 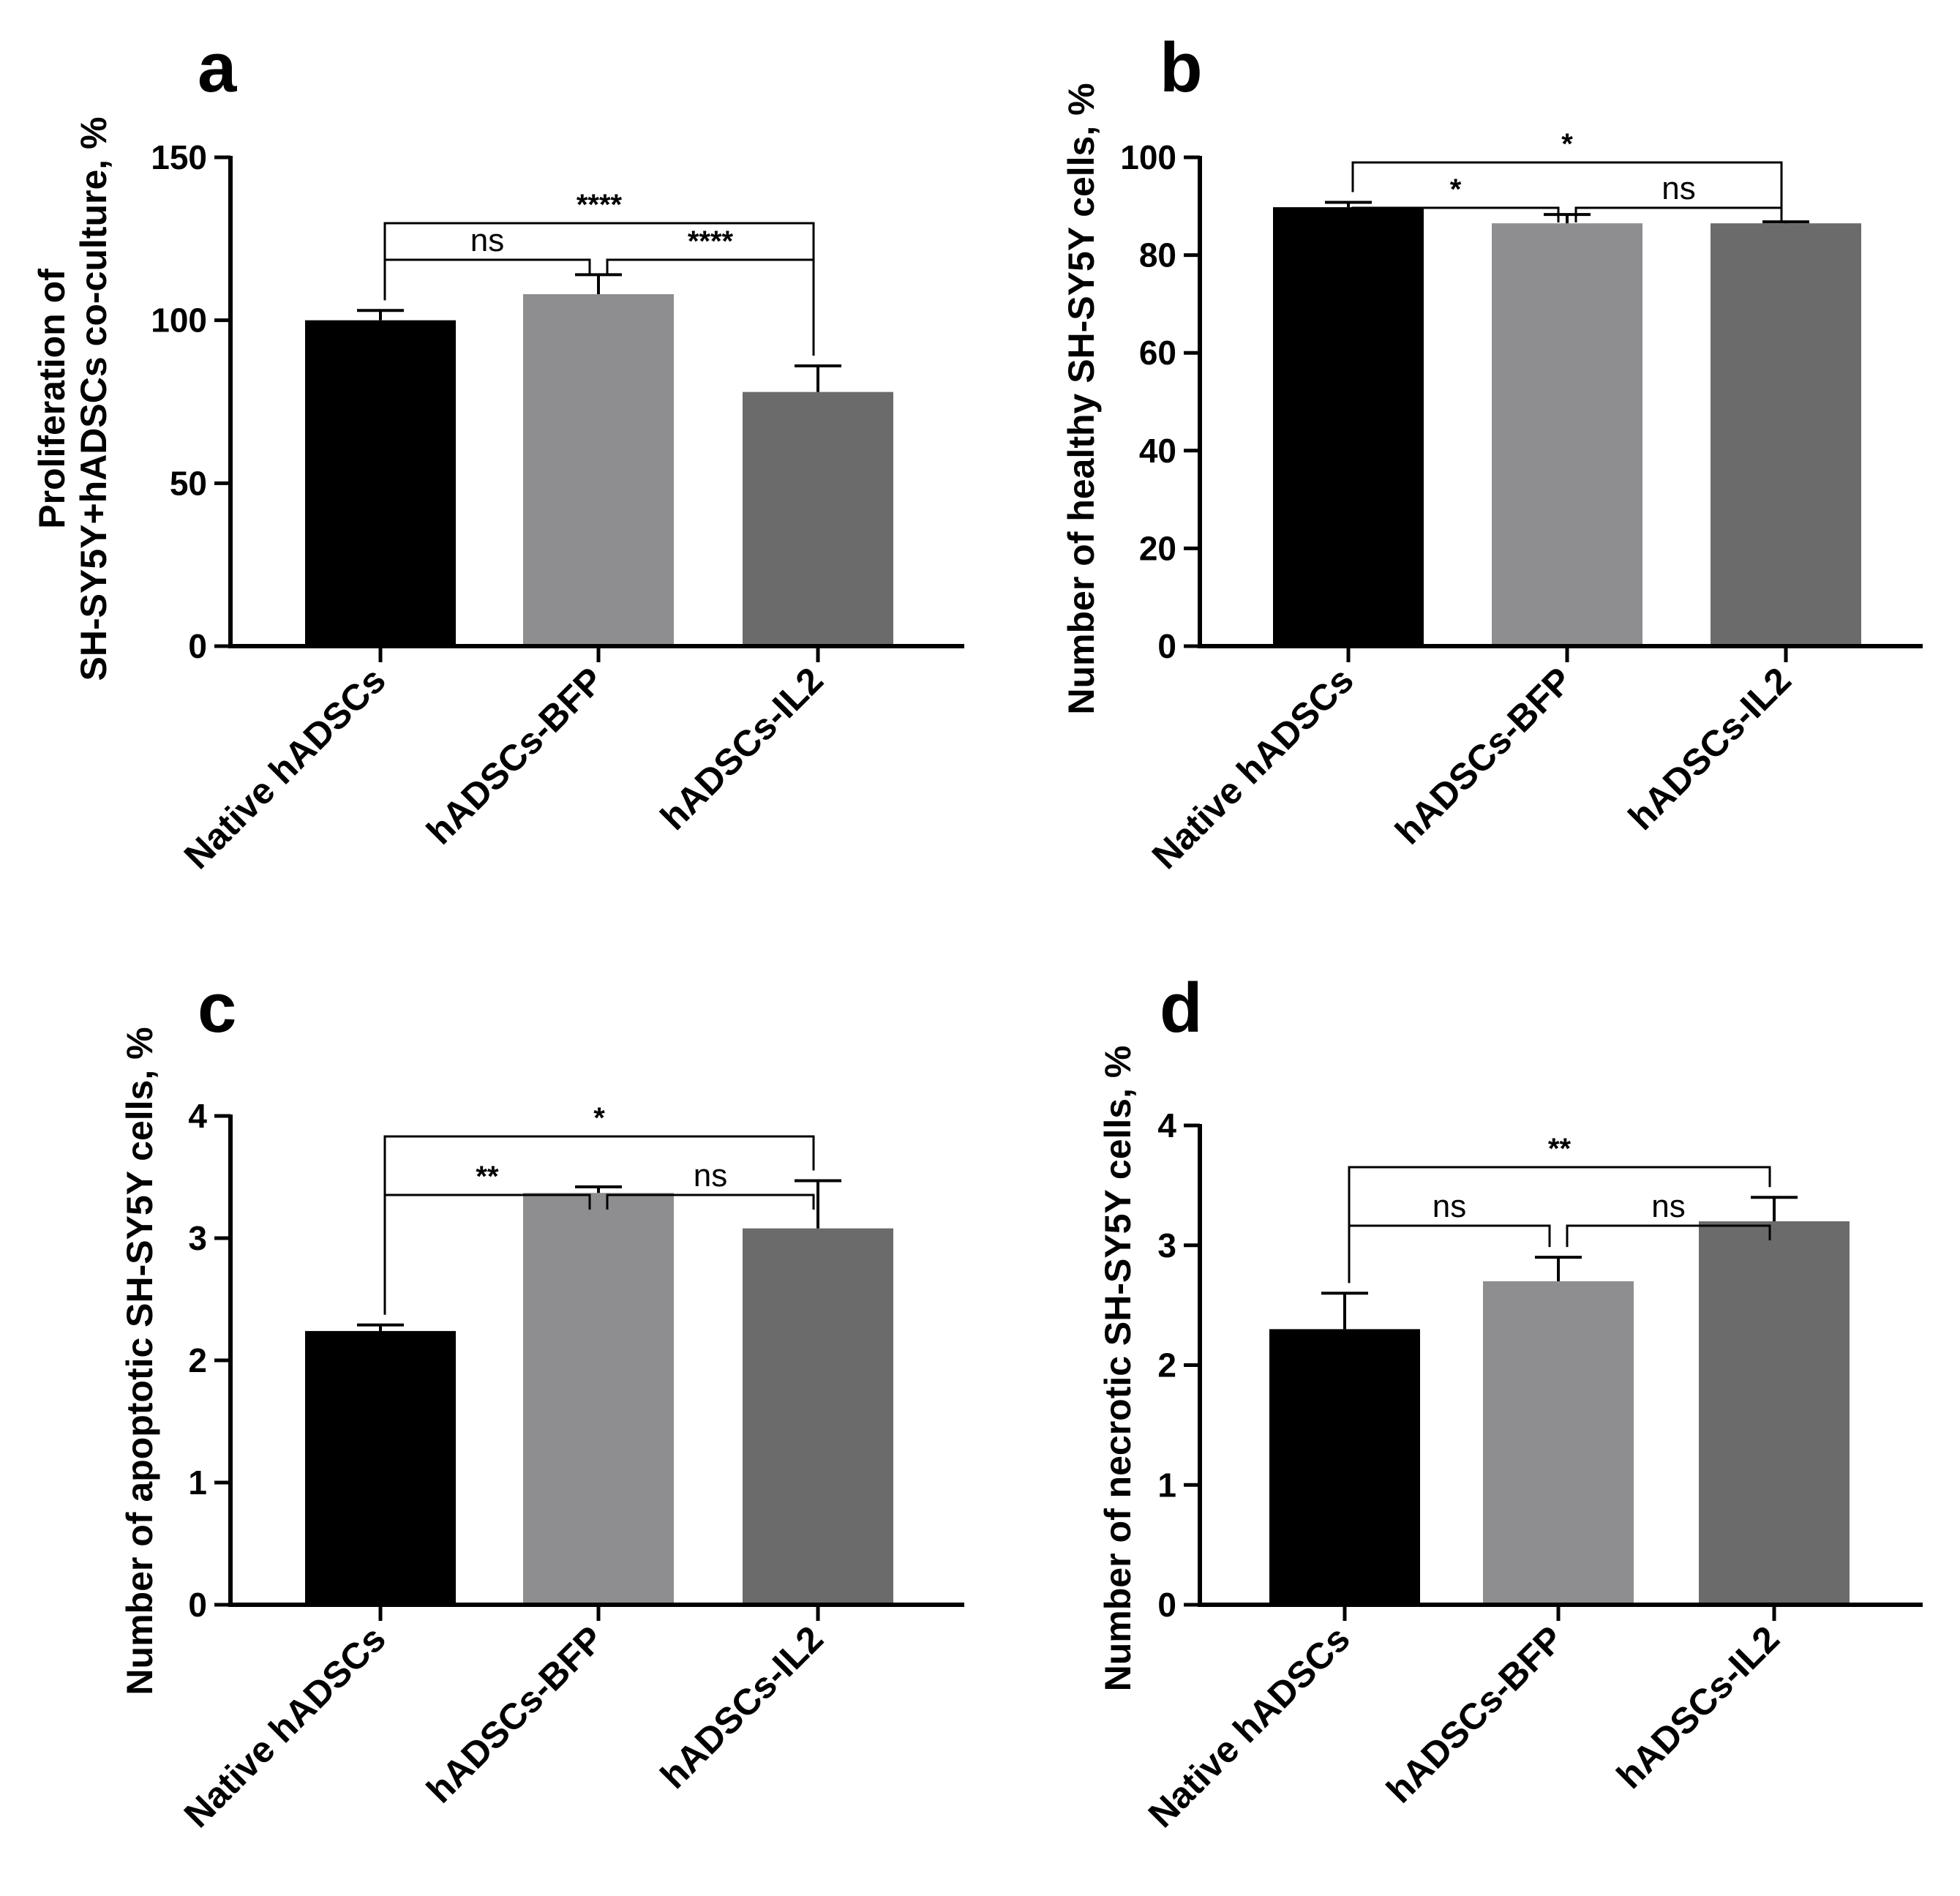 I want to click on y-axis-label: Number of healthy SH-SY5Y cells, %, so click(x=1081, y=399).